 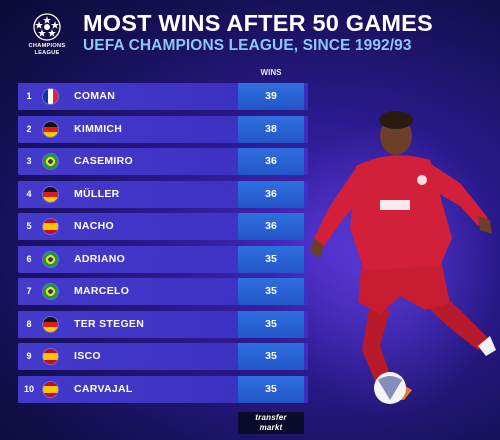 What do you see at coordinates (163, 226) in the screenshot?
I see `table-row: 5 NACHO 36` at bounding box center [163, 226].